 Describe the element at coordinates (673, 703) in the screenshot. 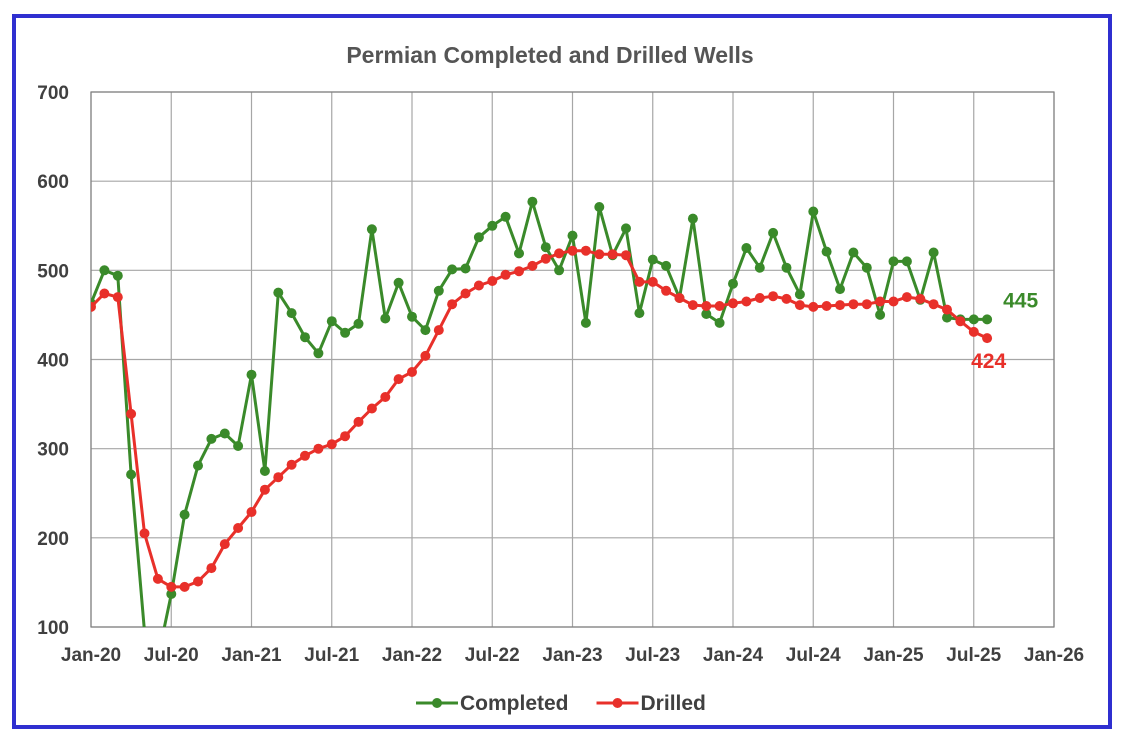

I see `legend-label: Drilled` at that location.